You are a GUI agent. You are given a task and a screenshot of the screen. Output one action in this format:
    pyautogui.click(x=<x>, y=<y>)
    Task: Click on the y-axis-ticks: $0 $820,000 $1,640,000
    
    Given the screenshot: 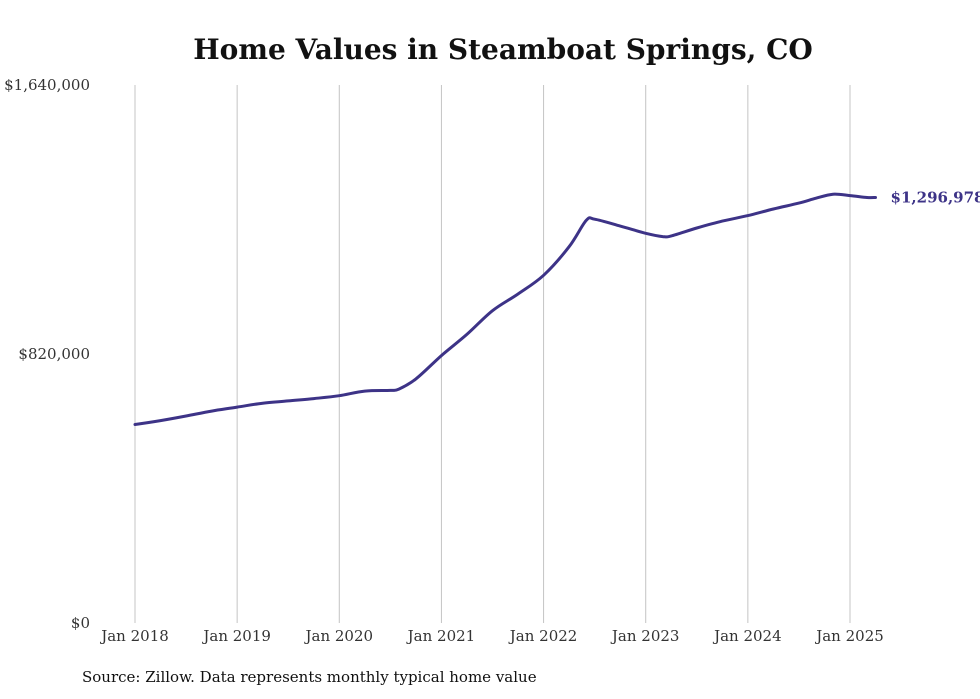 What is the action you would take?
    pyautogui.click(x=47, y=354)
    